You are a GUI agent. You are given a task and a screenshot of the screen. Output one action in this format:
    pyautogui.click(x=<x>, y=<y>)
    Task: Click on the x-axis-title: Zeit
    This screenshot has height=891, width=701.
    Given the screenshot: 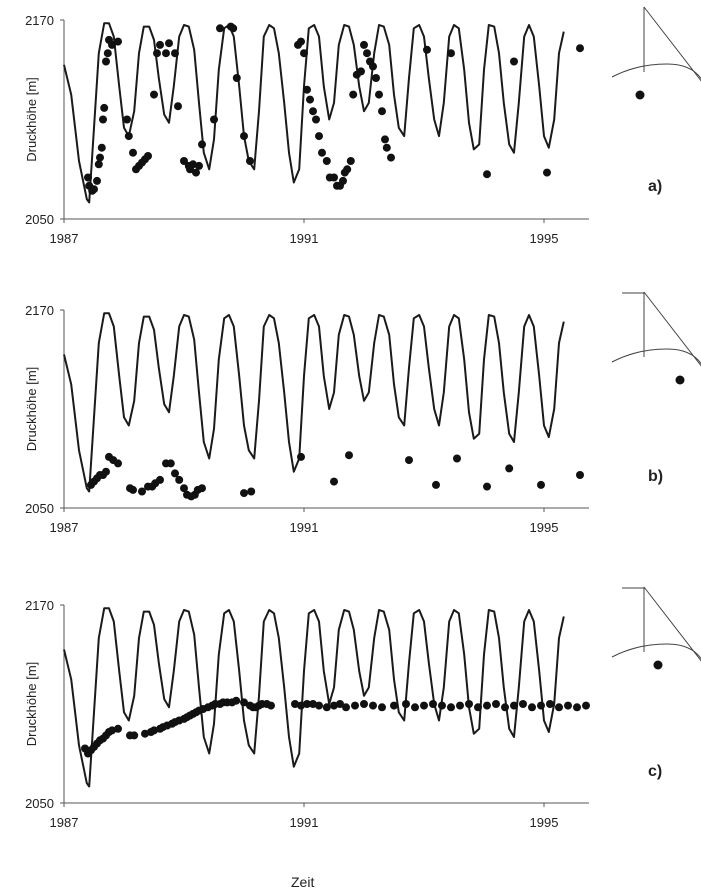 What is the action you would take?
    pyautogui.click(x=303, y=882)
    